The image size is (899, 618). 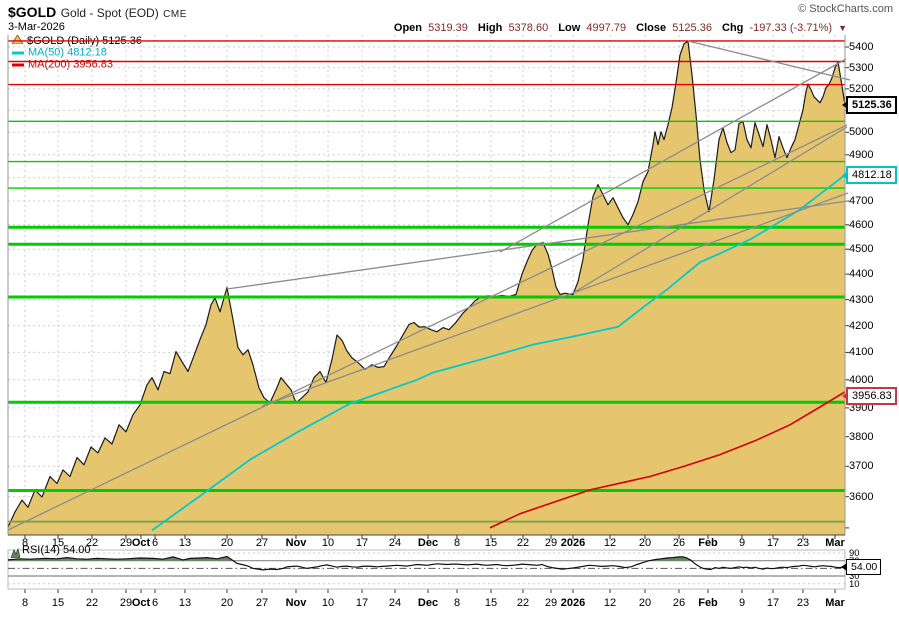 What do you see at coordinates (32, 12) in the screenshot?
I see `symbol-label: $GOLD` at bounding box center [32, 12].